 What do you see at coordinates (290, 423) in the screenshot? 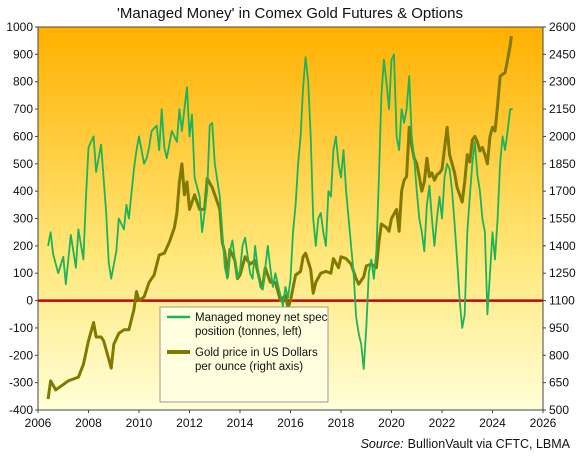
I see `x-tick-label: 2016` at bounding box center [290, 423].